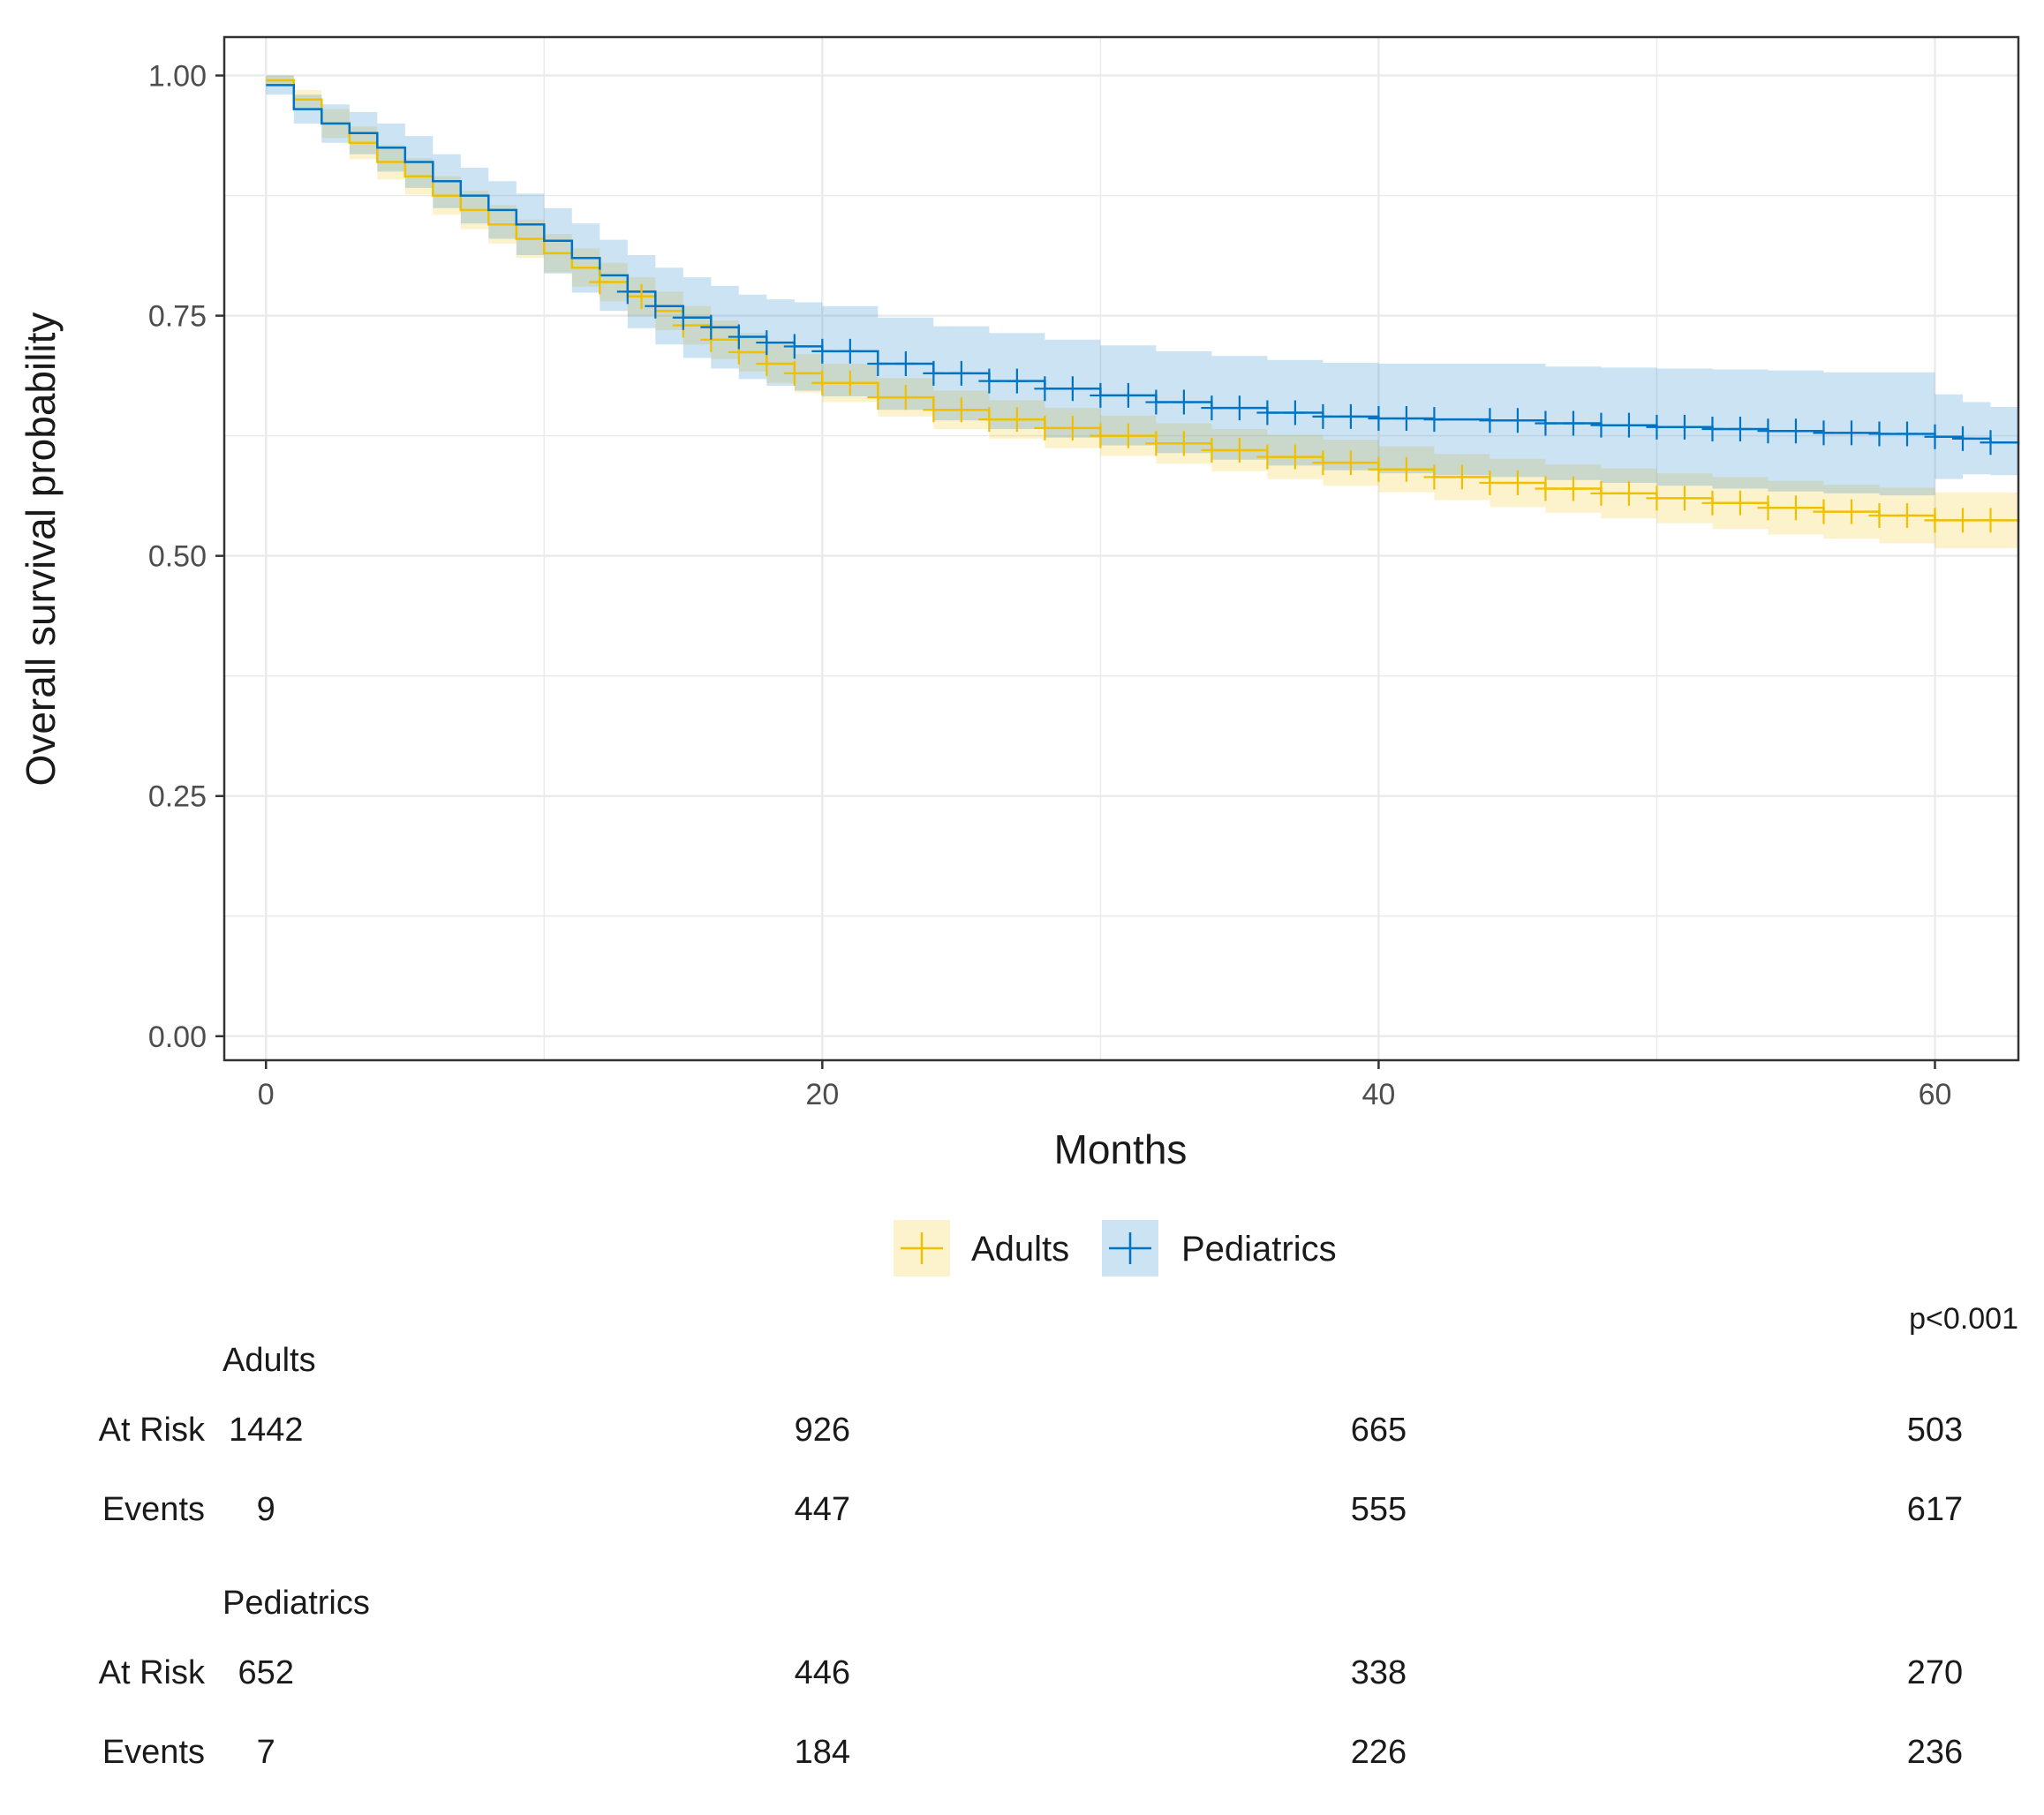  What do you see at coordinates (1130, 1248) in the screenshot?
I see `legend-marker-pediatrics` at bounding box center [1130, 1248].